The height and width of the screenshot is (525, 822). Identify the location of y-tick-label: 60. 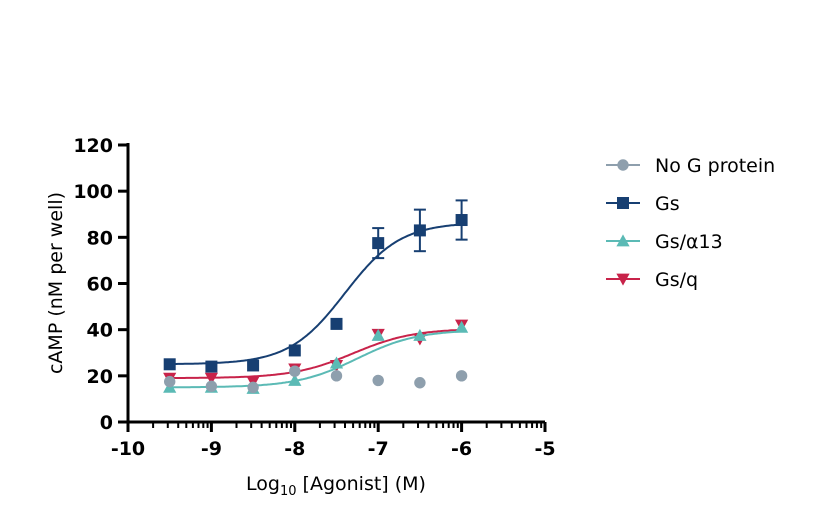
(100, 285).